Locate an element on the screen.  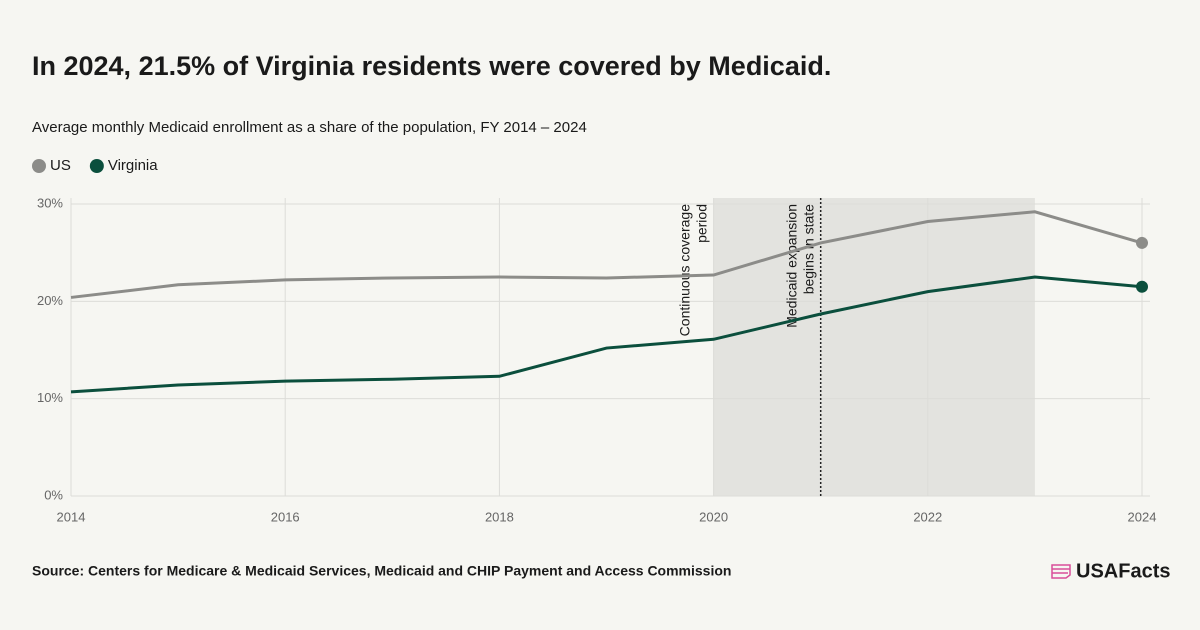
y-tick-label: 0% is located at coordinates (53, 494).